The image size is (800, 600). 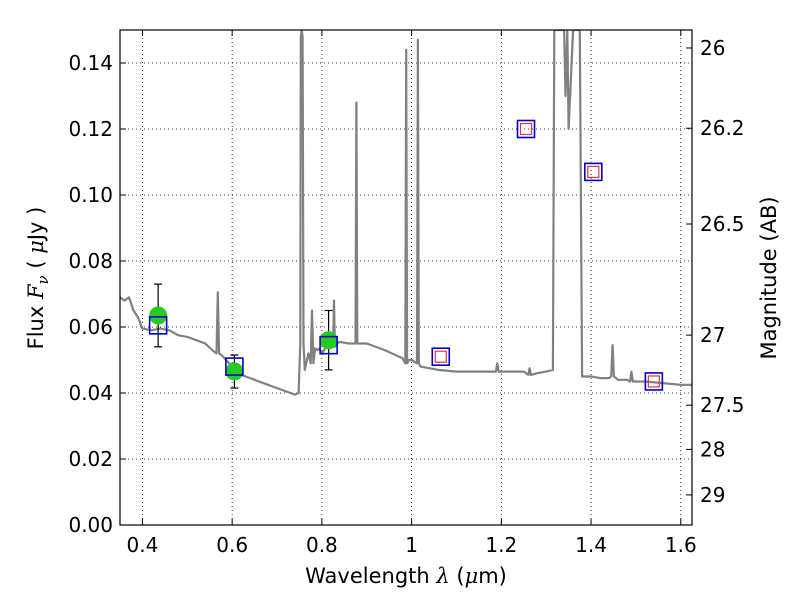 I want to click on y-axis-title: Flux Fν ( μJy ), so click(x=38, y=278).